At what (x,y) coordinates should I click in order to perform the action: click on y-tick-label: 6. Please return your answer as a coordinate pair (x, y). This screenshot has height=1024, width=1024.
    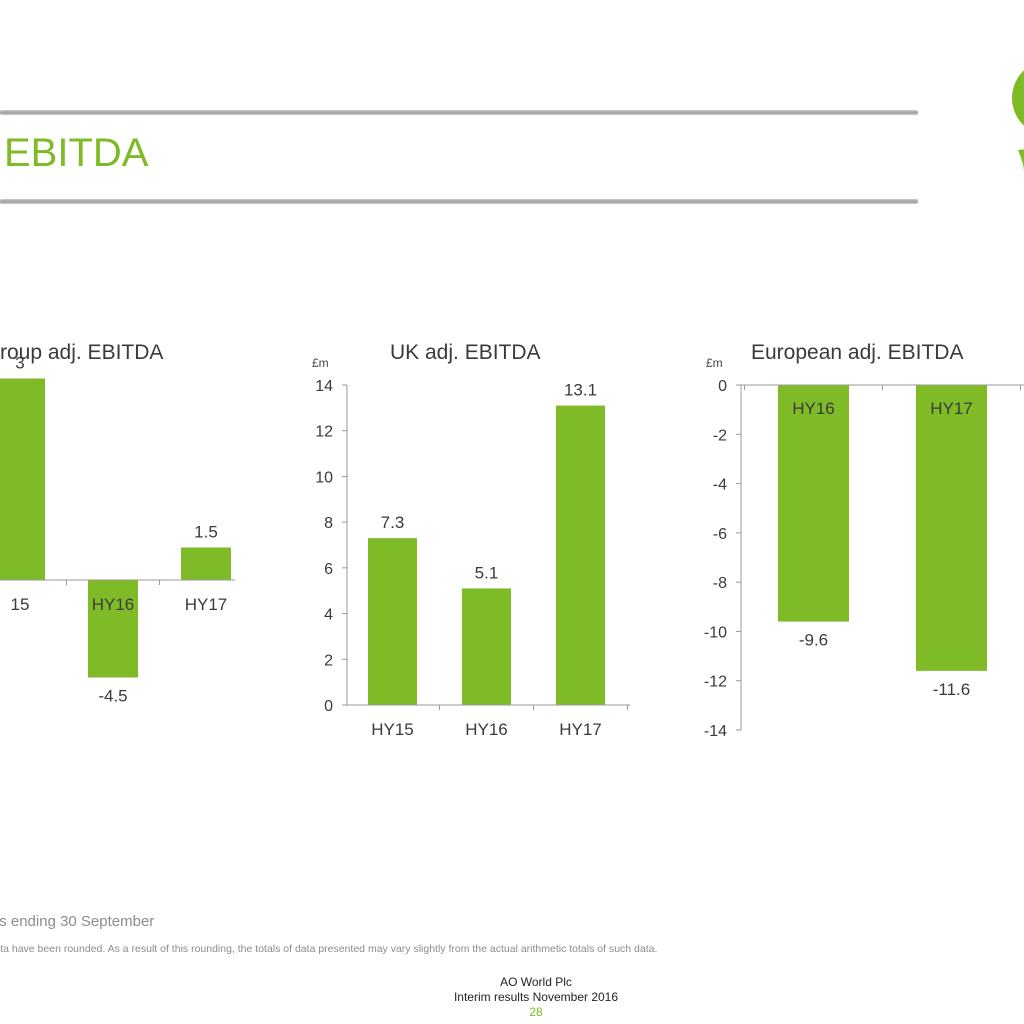
    Looking at the image, I should click on (328, 569).